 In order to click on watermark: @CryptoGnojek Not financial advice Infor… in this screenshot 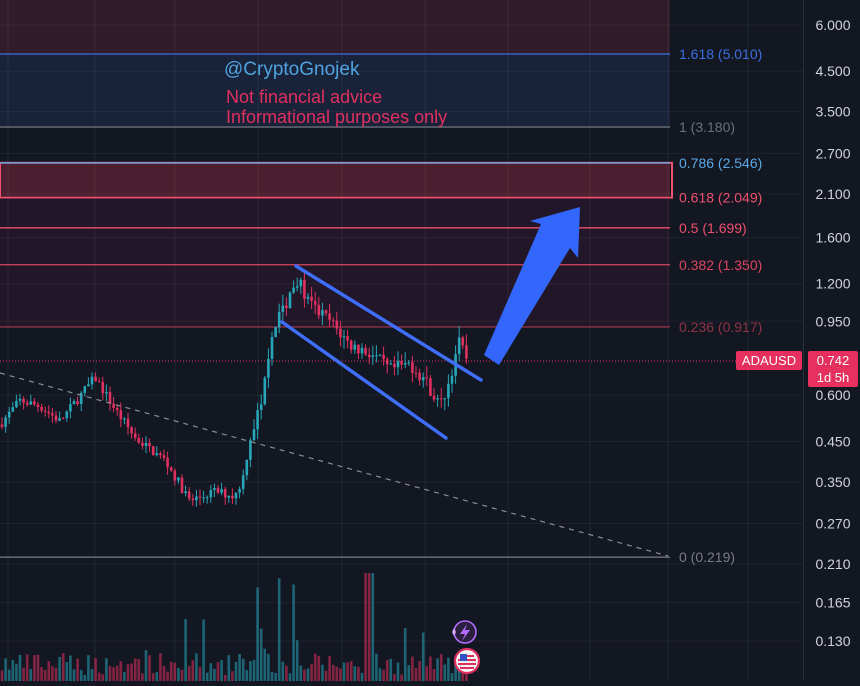, I will do `click(335, 93)`.